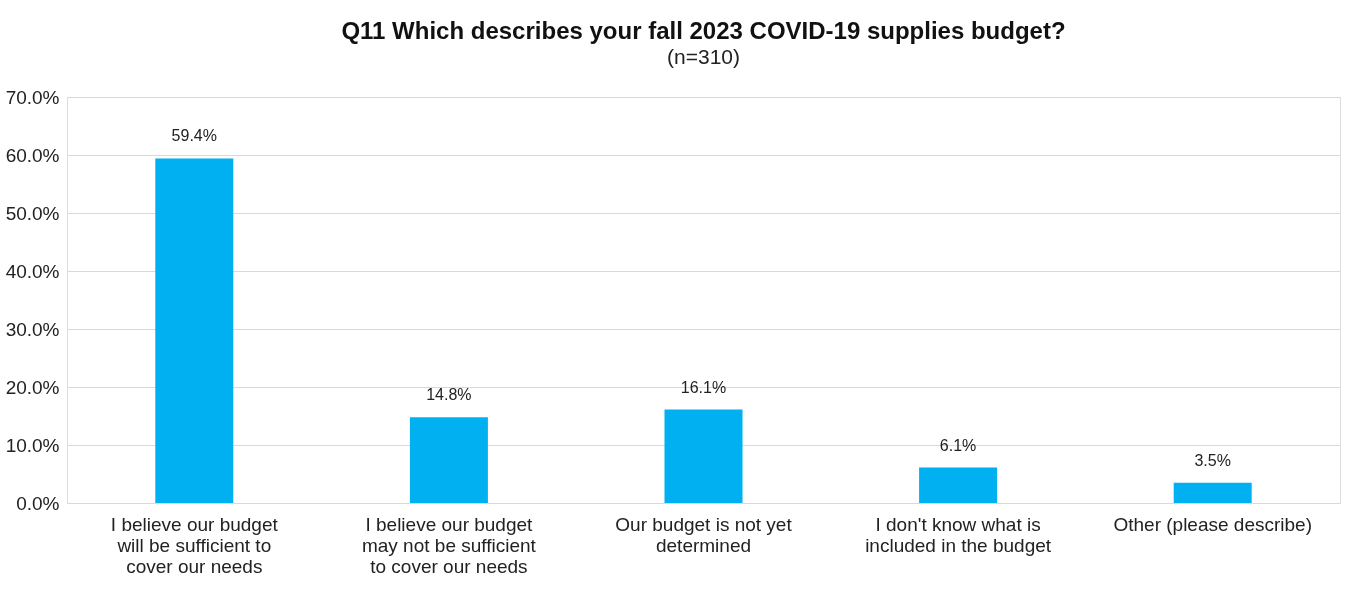  Describe the element at coordinates (32, 329) in the screenshot. I see `y-tick-label: 30.0%` at that location.